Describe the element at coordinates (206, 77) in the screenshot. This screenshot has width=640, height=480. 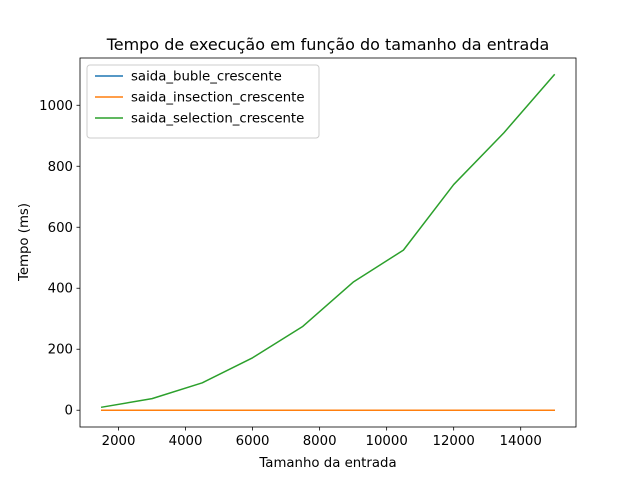
I see `legend-label: saida_buble_crescente` at that location.